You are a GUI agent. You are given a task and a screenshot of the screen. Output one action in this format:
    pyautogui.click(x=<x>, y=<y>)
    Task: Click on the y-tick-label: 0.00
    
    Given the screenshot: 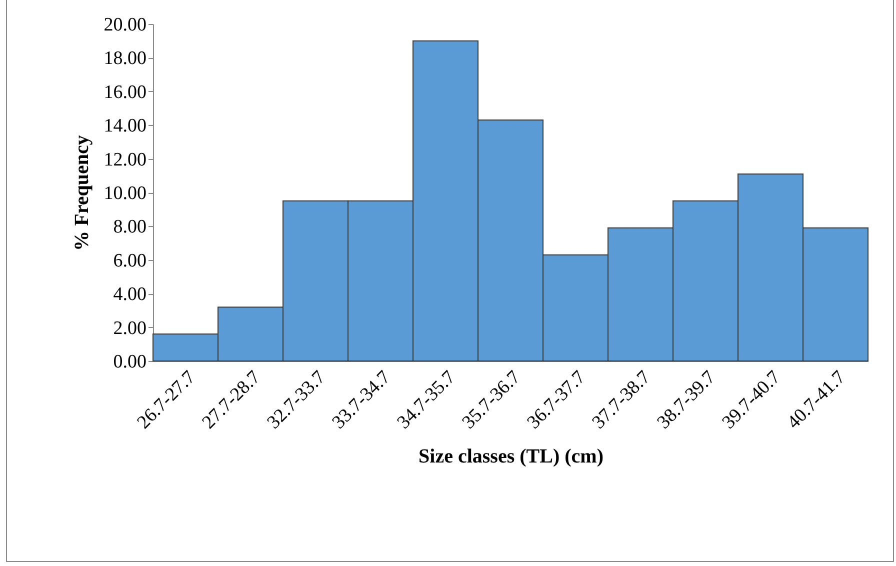 What is the action you would take?
    pyautogui.click(x=129, y=362)
    